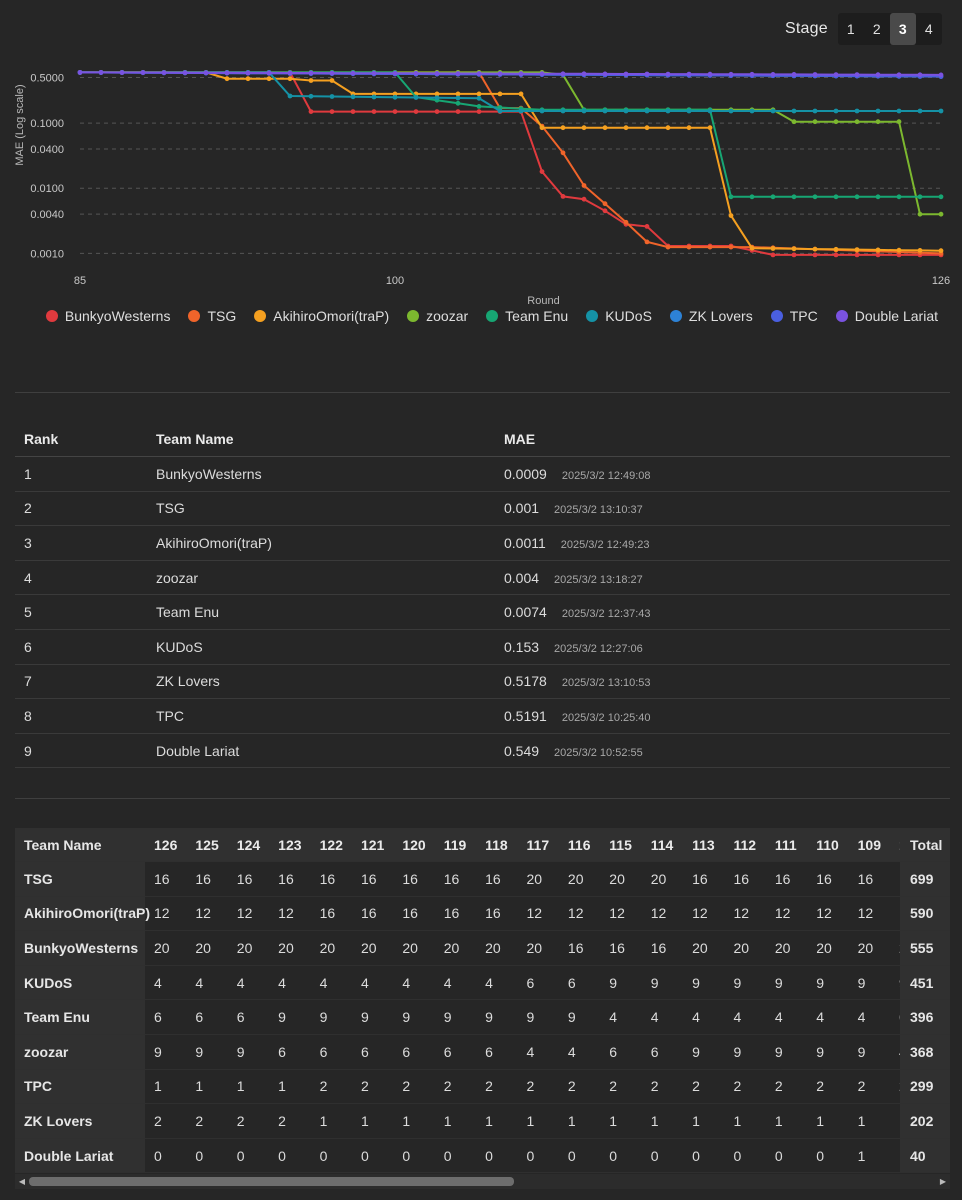  Describe the element at coordinates (271, 1181) in the screenshot. I see `scrollbar-thumb` at that location.